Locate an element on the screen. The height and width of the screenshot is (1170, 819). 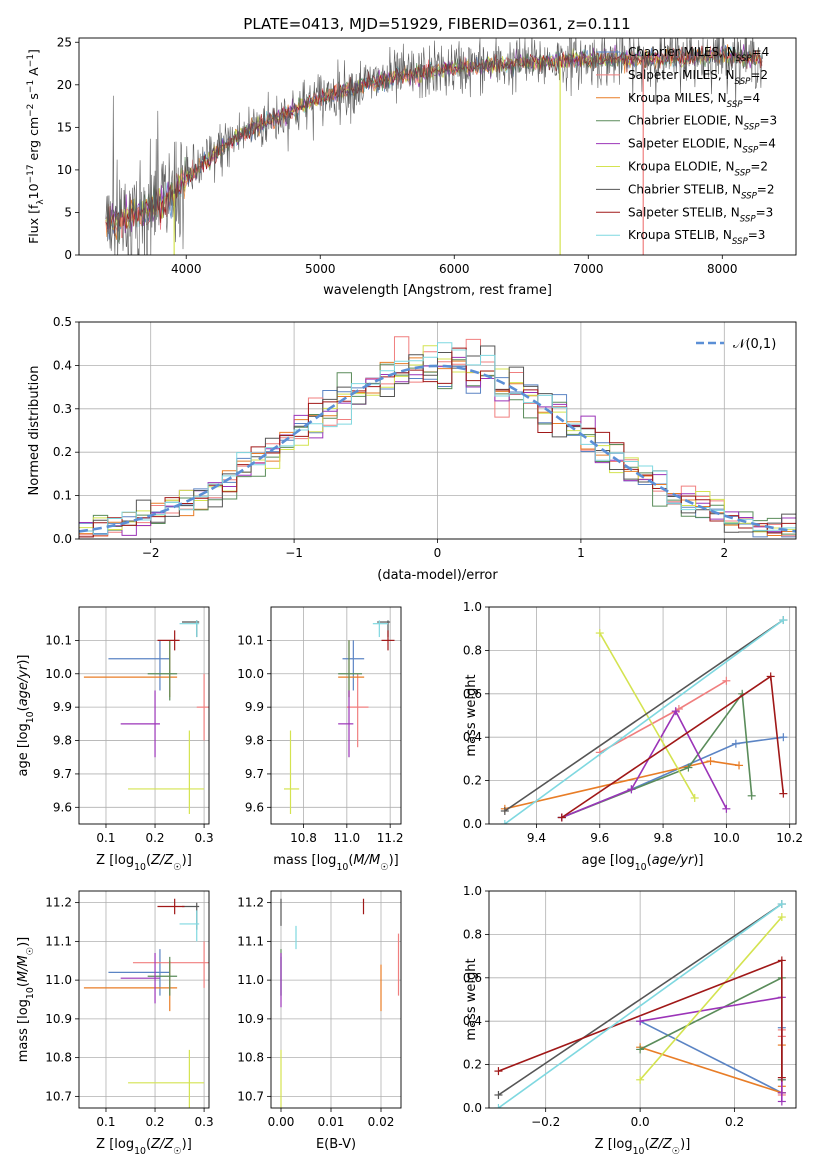
x-tick-label: 9.4 is located at coordinates (536, 838).